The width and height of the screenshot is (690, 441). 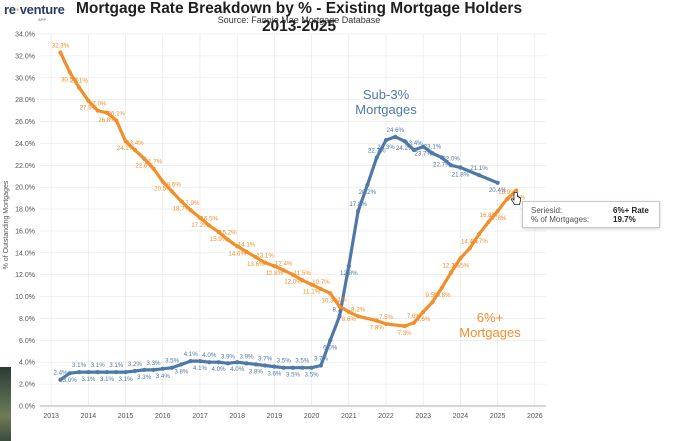 I want to click on x-tick-label: 2025, so click(x=498, y=416).